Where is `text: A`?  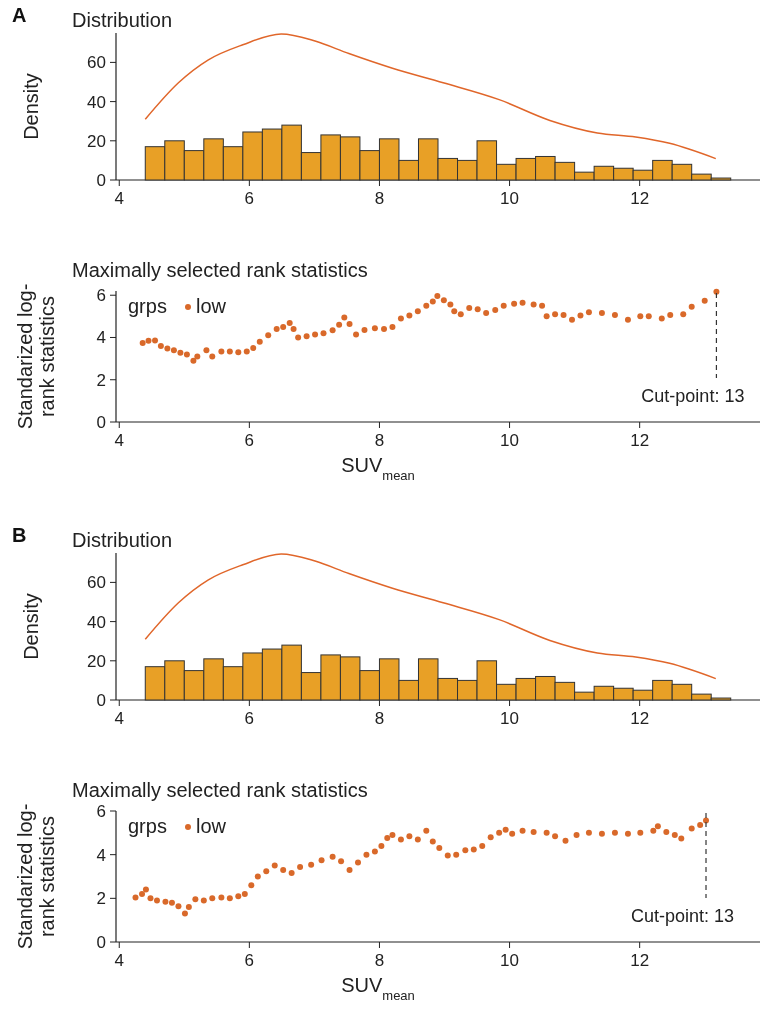 text: A is located at coordinates (19, 15).